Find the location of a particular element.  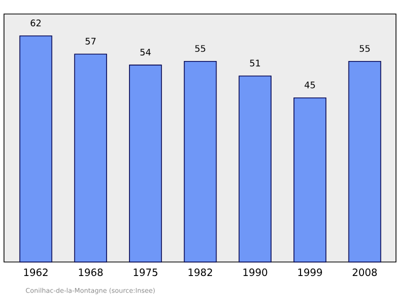

x-tick-label: 1990 is located at coordinates (255, 272).